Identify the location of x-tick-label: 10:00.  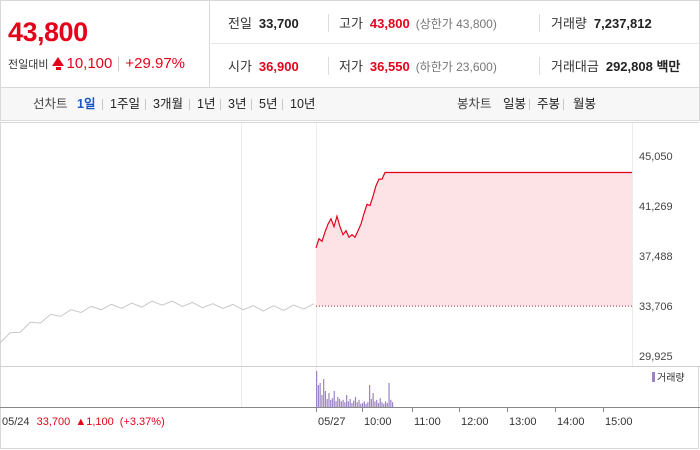
(378, 422).